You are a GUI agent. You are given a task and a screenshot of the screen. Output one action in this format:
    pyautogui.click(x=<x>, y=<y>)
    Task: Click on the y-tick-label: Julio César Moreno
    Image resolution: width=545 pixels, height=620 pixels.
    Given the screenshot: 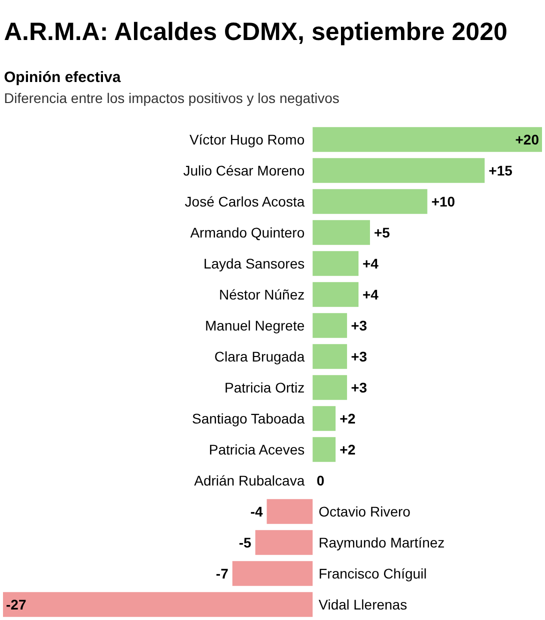 What is the action you would take?
    pyautogui.click(x=244, y=170)
    